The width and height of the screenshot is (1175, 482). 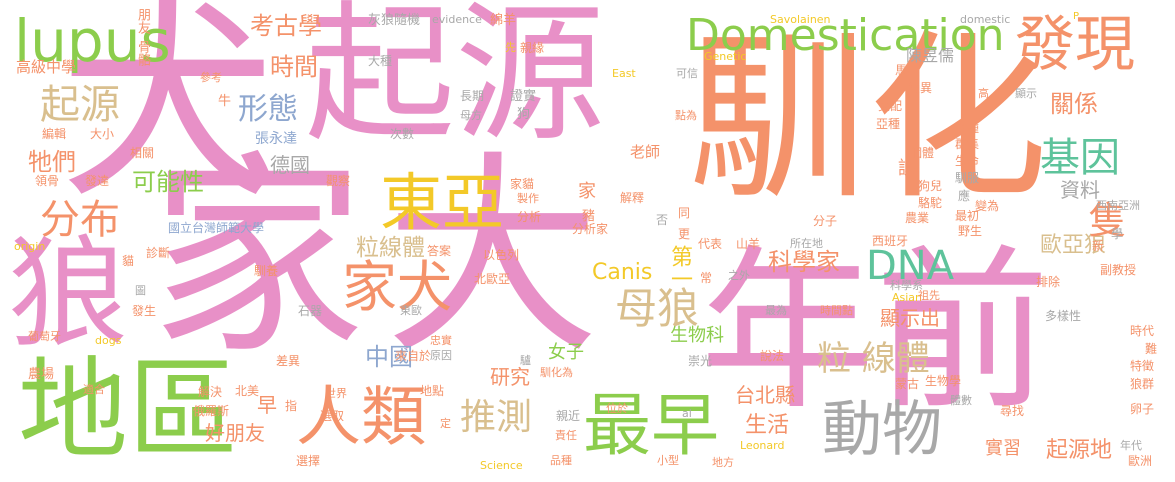 What do you see at coordinates (30, 246) in the screenshot?
I see `word: origin` at bounding box center [30, 246].